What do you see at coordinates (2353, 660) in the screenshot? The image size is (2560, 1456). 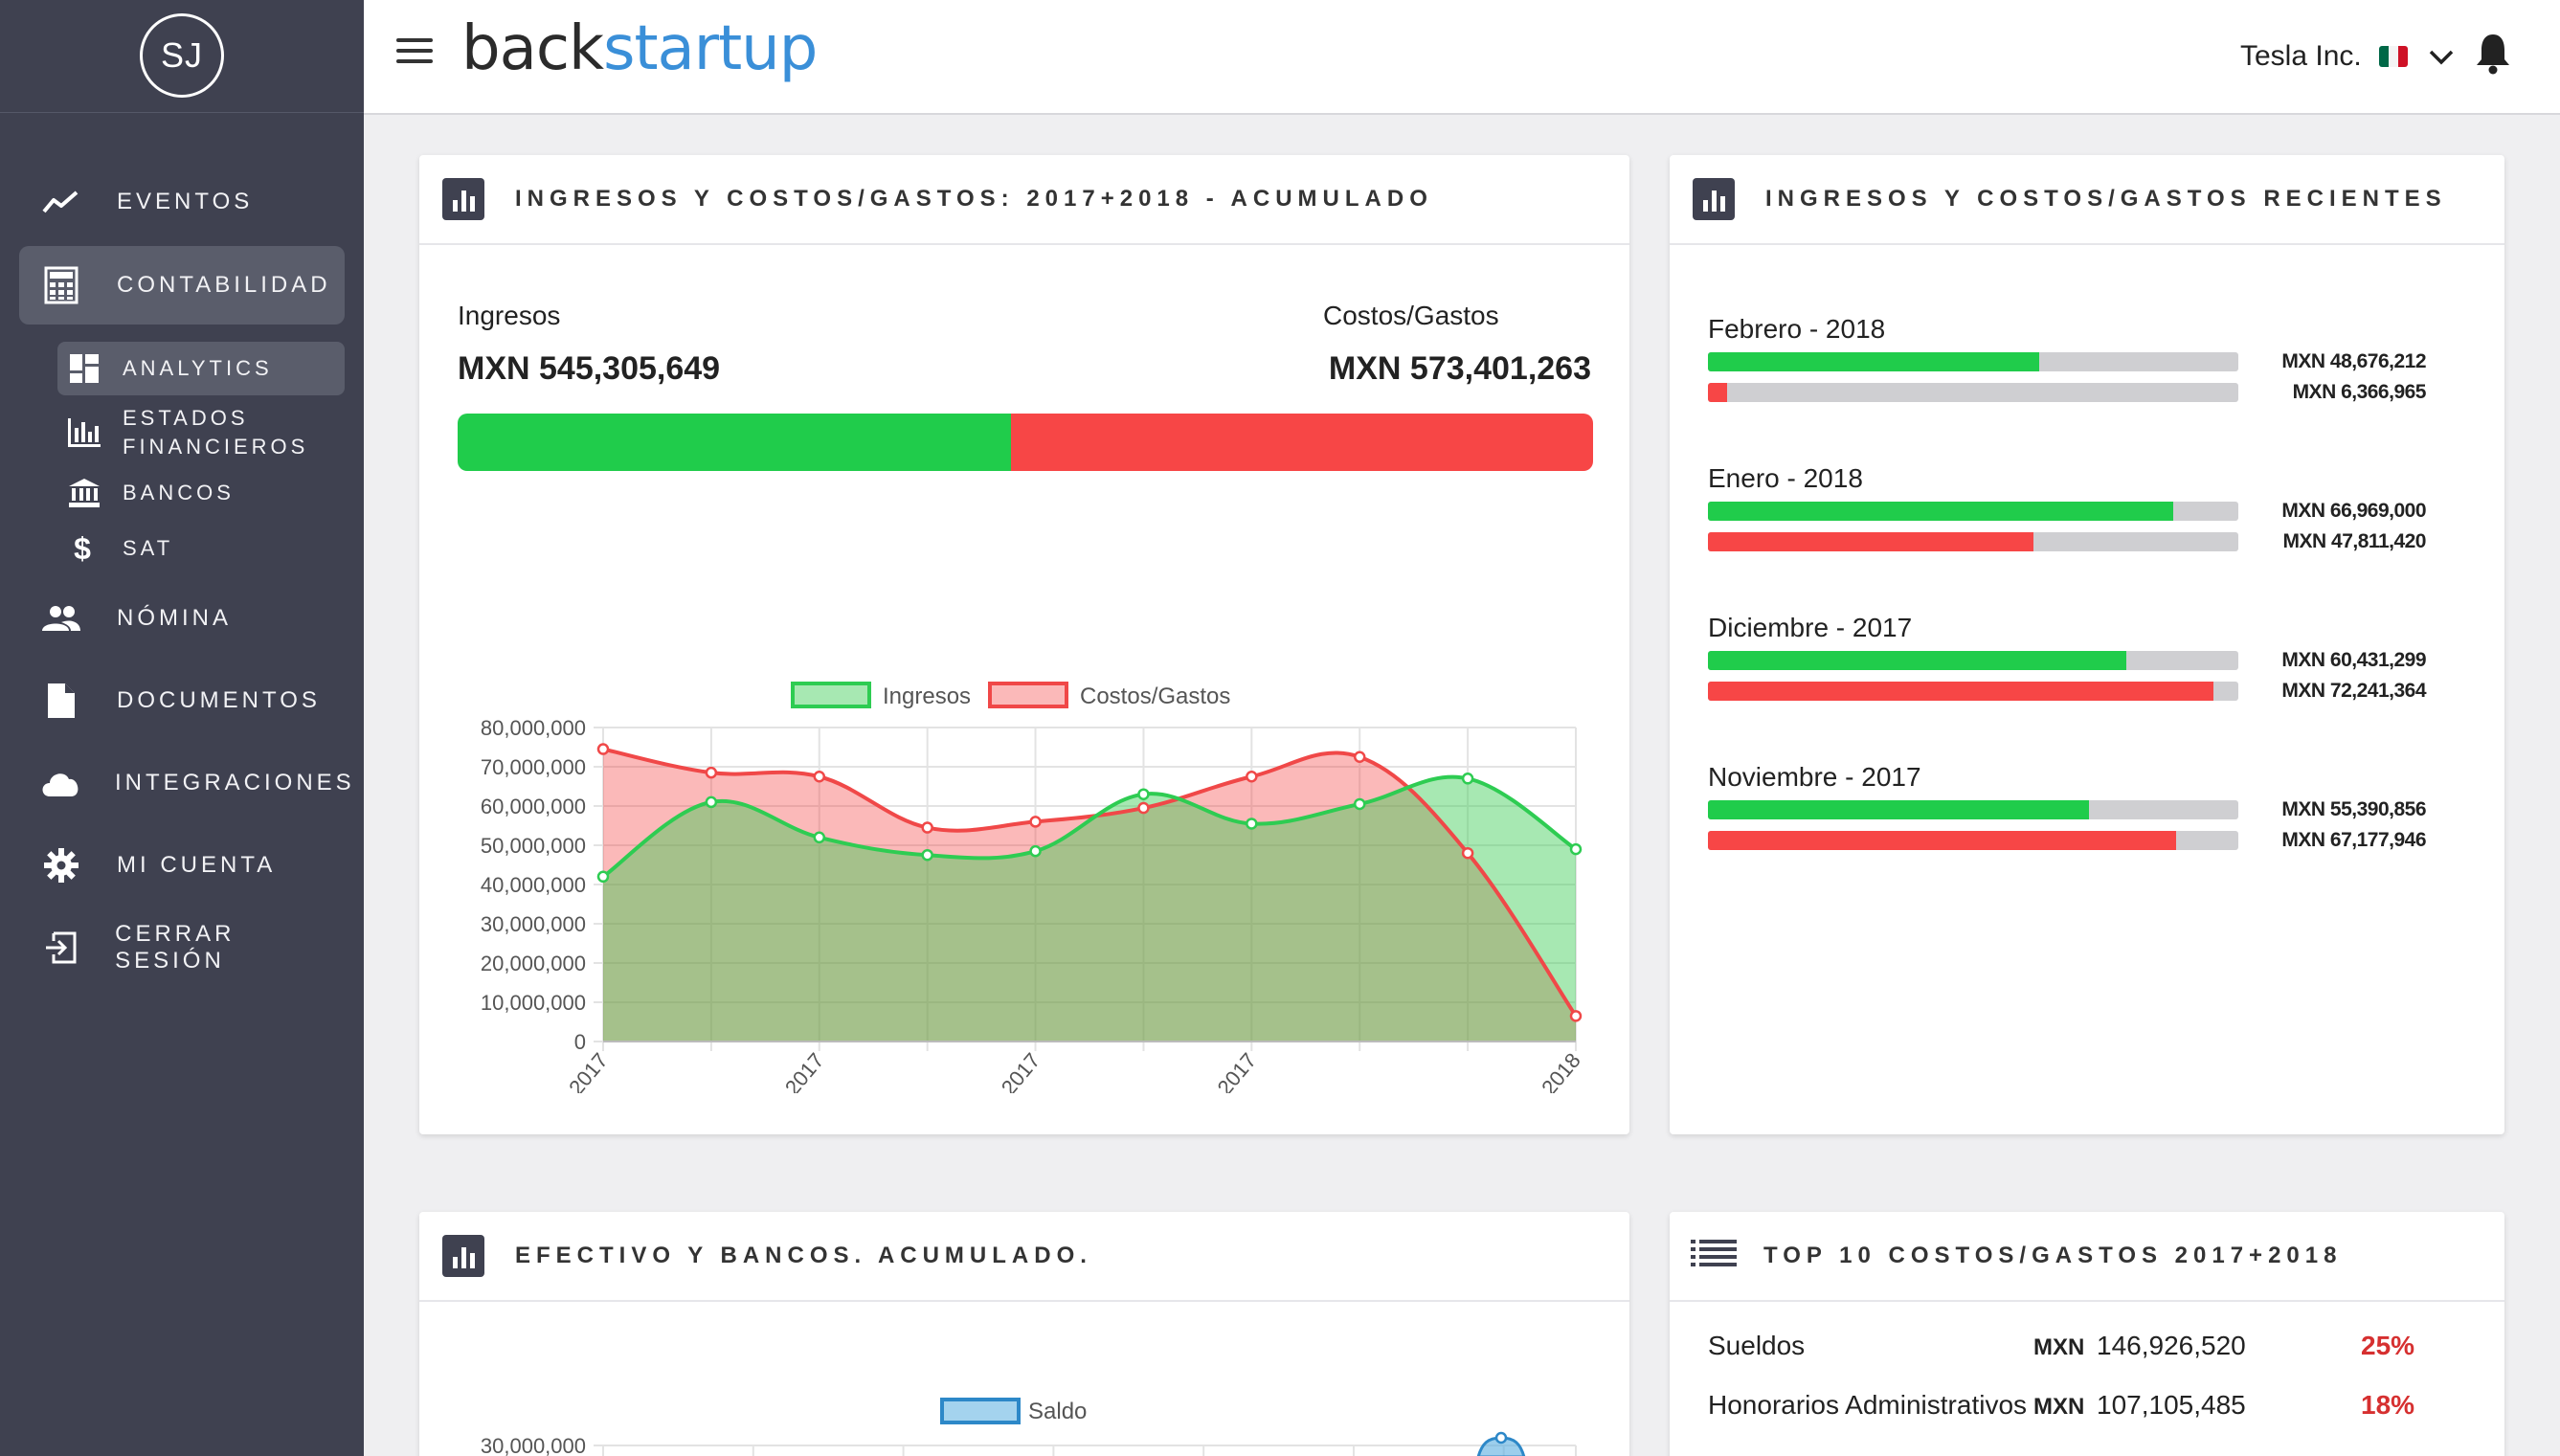 I see `recent-ingresos-amount: MXN 60,431,299` at bounding box center [2353, 660].